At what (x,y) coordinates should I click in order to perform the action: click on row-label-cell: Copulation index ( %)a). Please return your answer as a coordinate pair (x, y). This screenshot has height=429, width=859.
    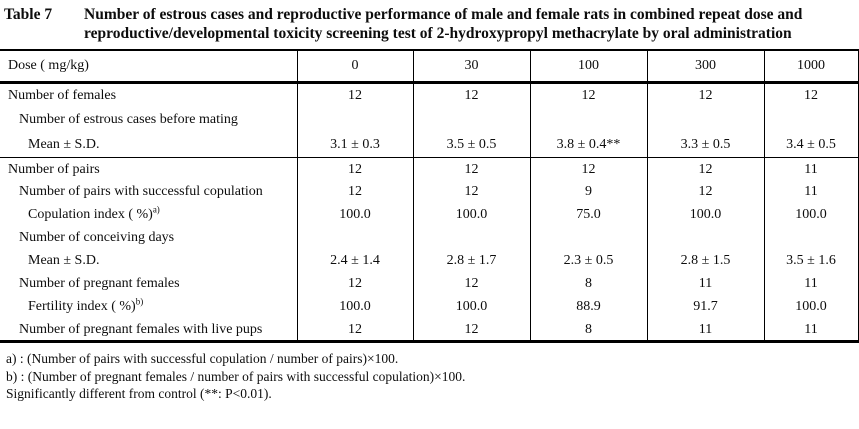
    Looking at the image, I should click on (149, 215).